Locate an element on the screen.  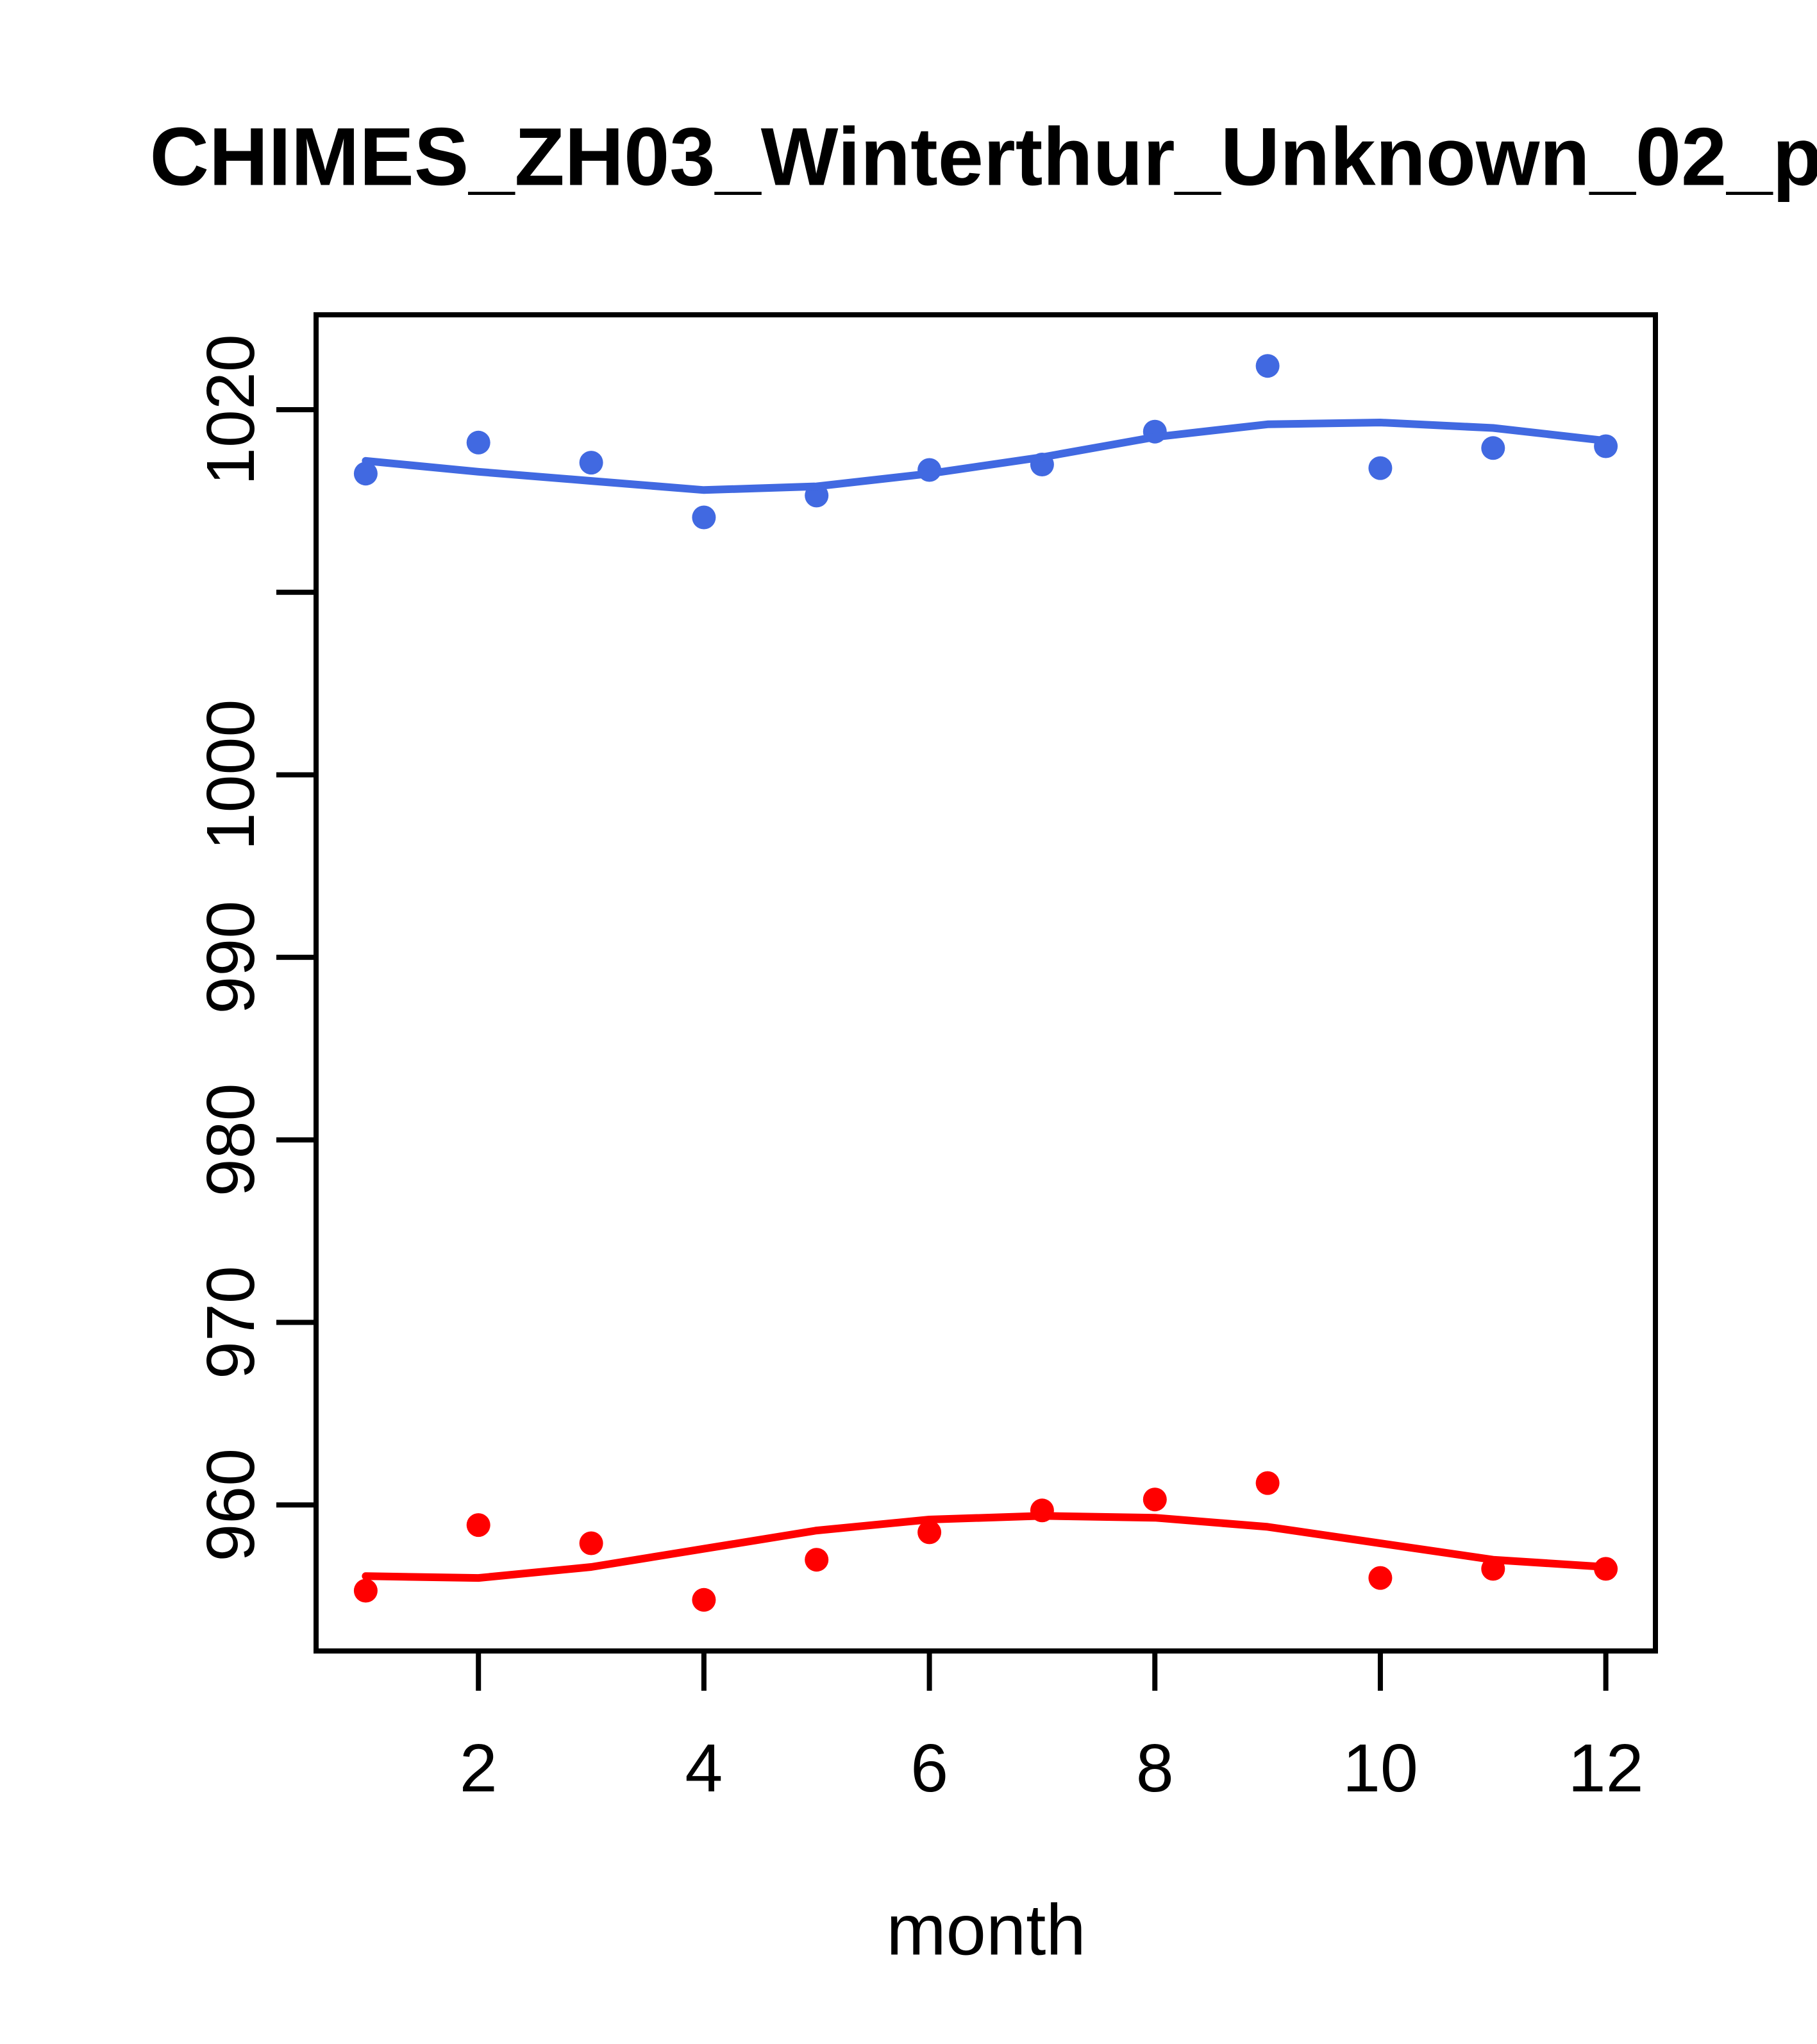
x-axis: 2 4 6 8 10 12 is located at coordinates (1052, 1729).